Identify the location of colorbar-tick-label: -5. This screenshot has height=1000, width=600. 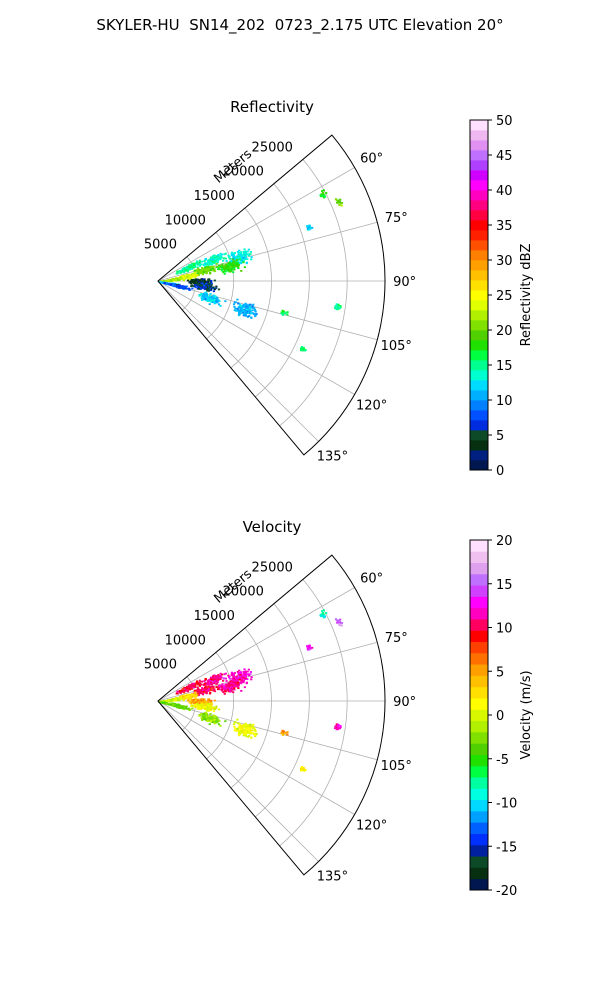
(502, 760).